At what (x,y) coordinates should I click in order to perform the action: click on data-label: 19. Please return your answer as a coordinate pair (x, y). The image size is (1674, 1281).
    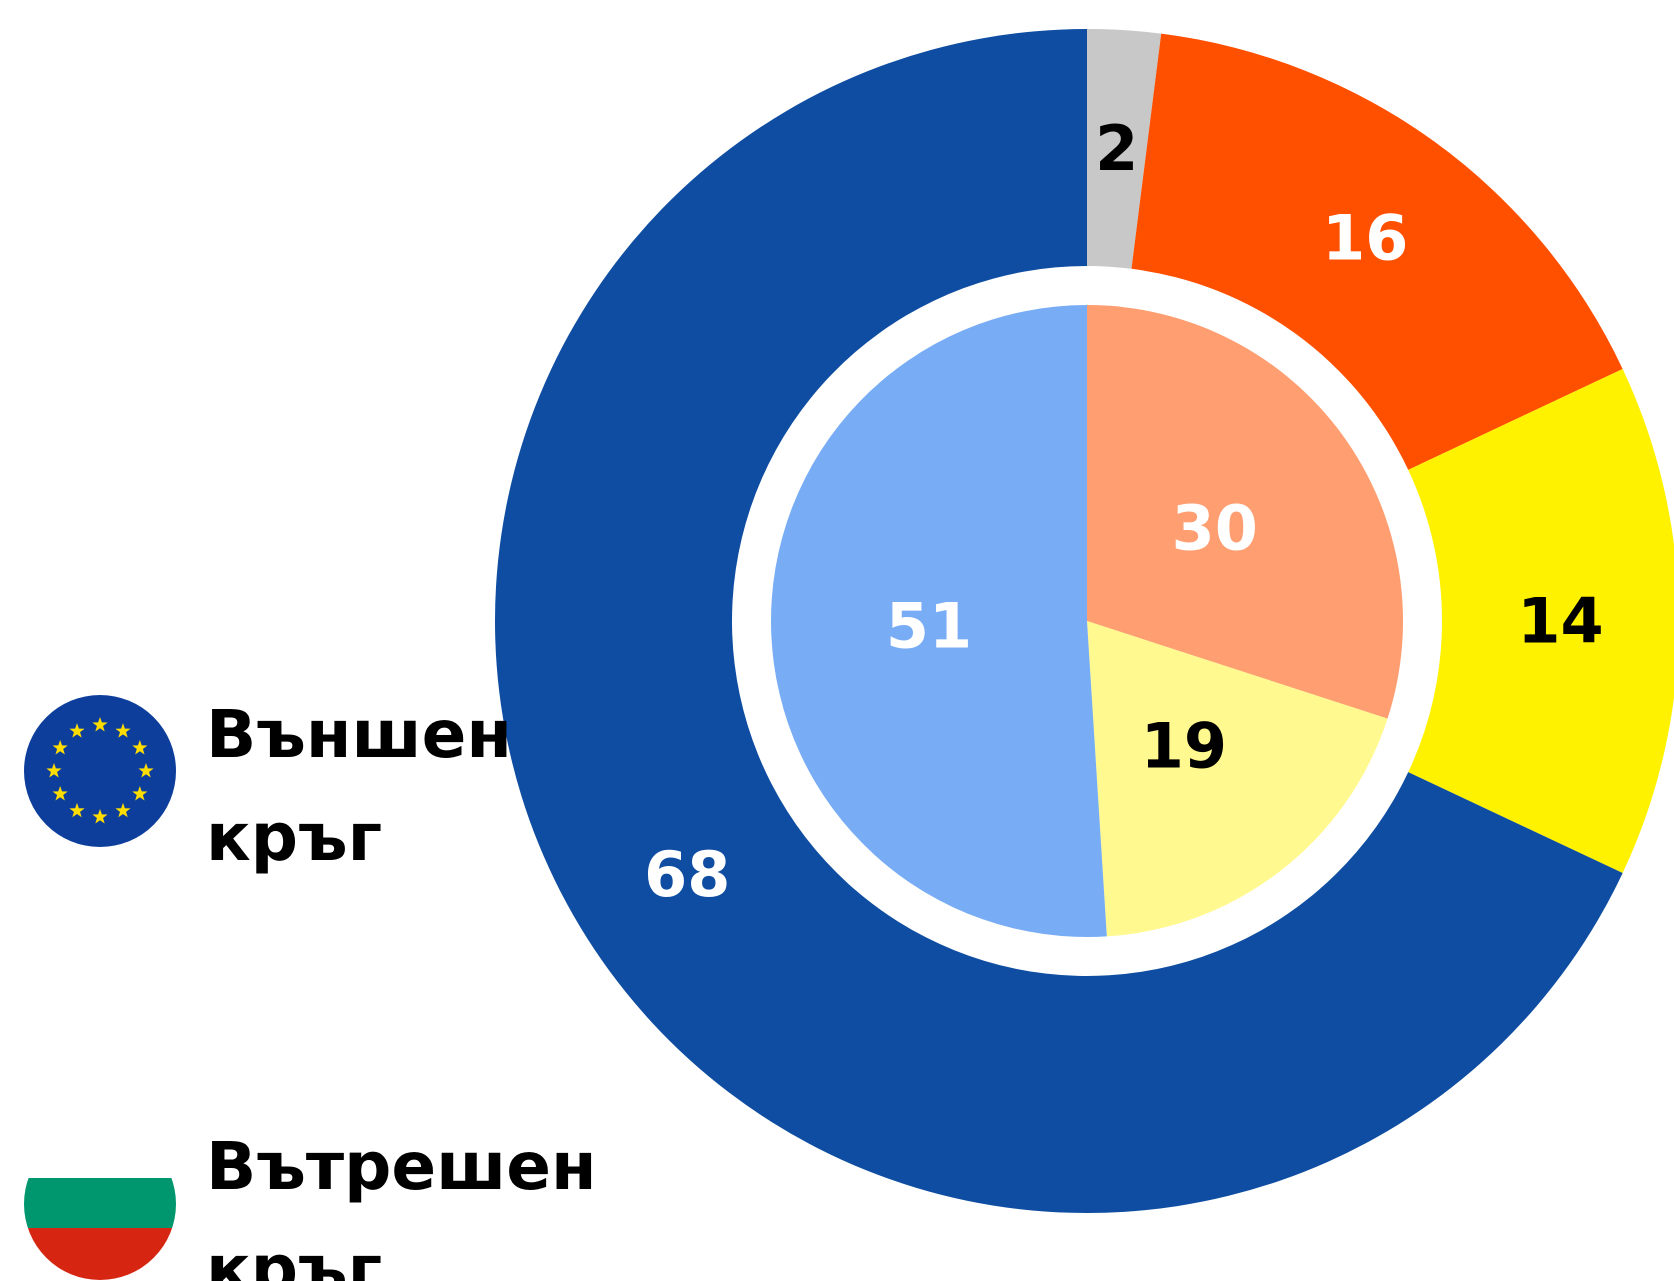
    Looking at the image, I should click on (1184, 745).